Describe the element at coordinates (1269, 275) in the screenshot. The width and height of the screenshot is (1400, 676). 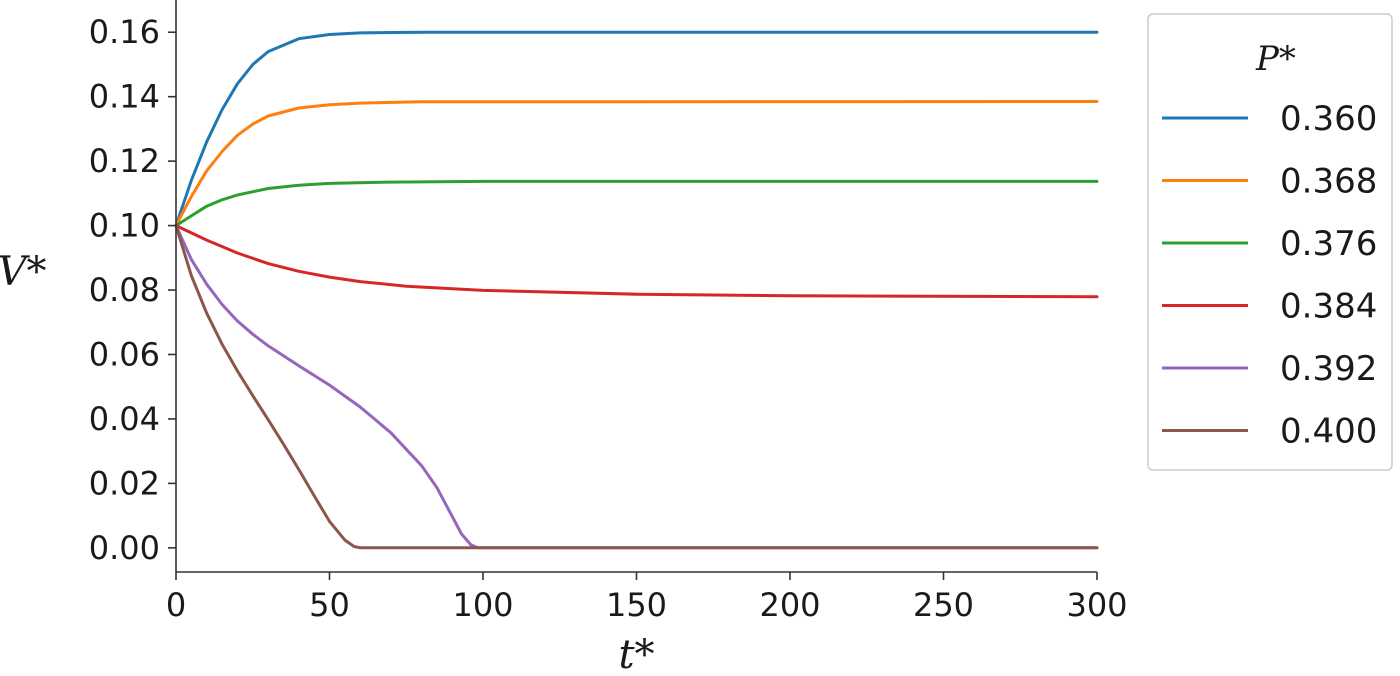
I see `legend-items: 0.360 0.368 0.376 0.384 0.392 0.400` at that location.